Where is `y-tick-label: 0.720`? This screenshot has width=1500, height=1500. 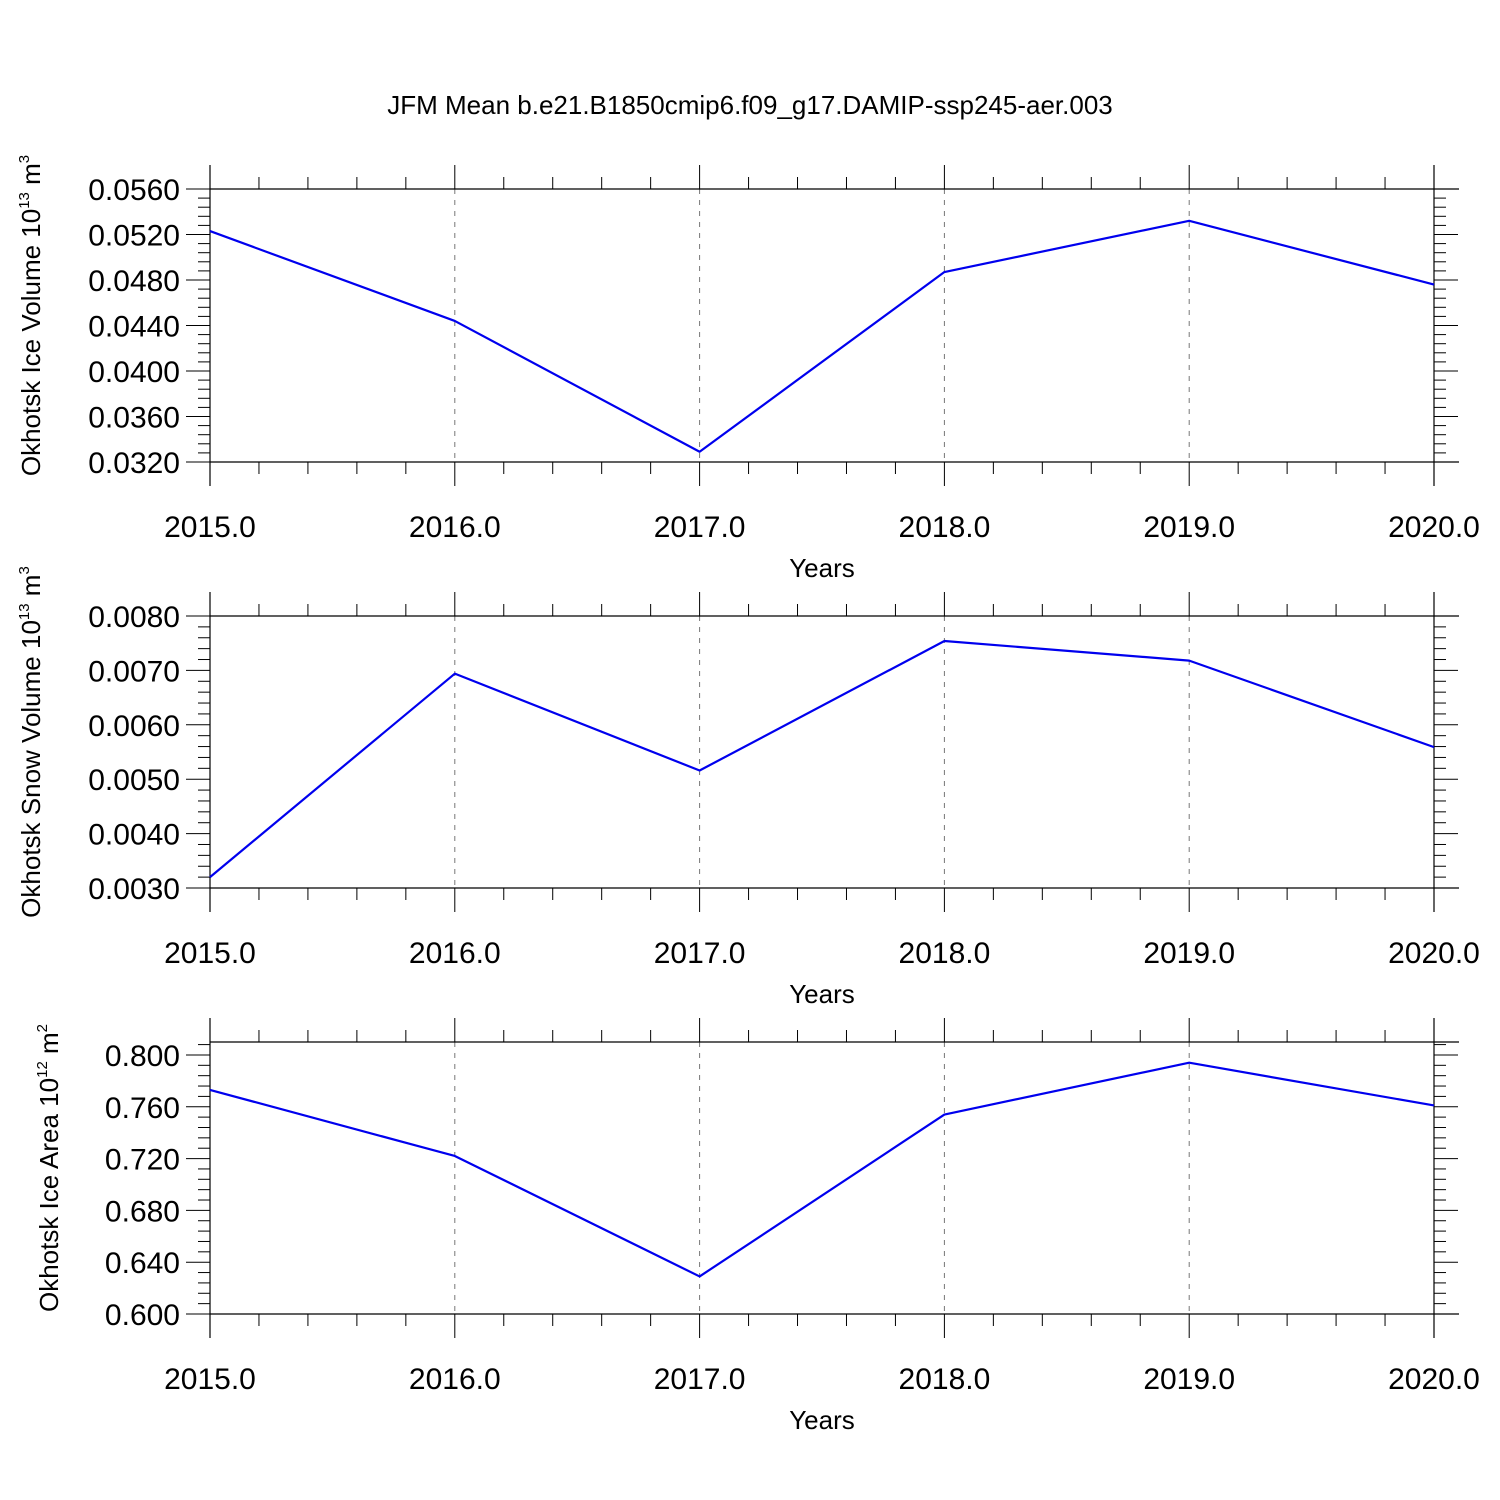
y-tick-label: 0.720 is located at coordinates (142, 1160).